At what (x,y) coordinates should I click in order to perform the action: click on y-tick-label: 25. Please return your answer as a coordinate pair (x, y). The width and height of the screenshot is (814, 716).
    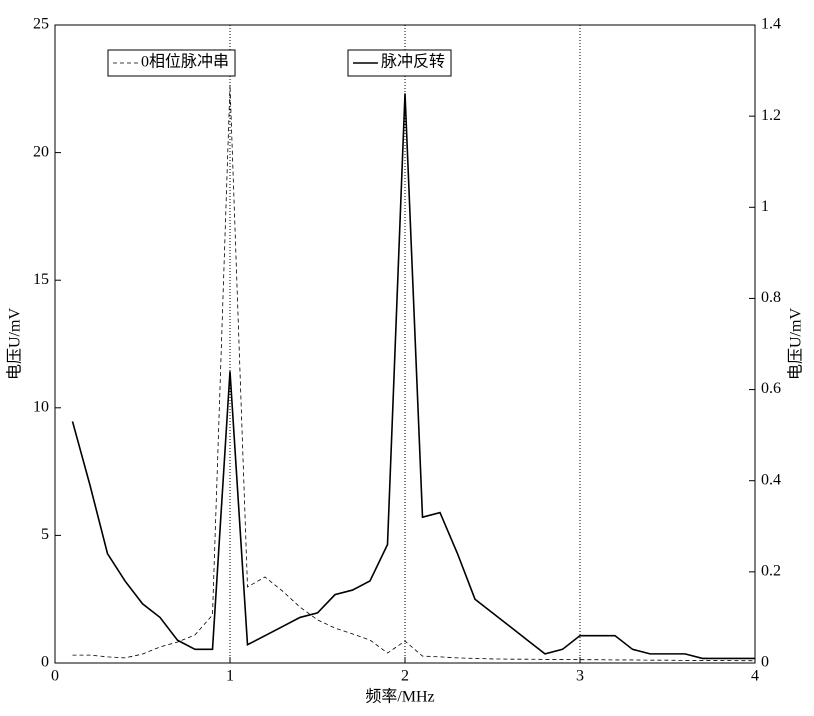
    Looking at the image, I should click on (41, 24).